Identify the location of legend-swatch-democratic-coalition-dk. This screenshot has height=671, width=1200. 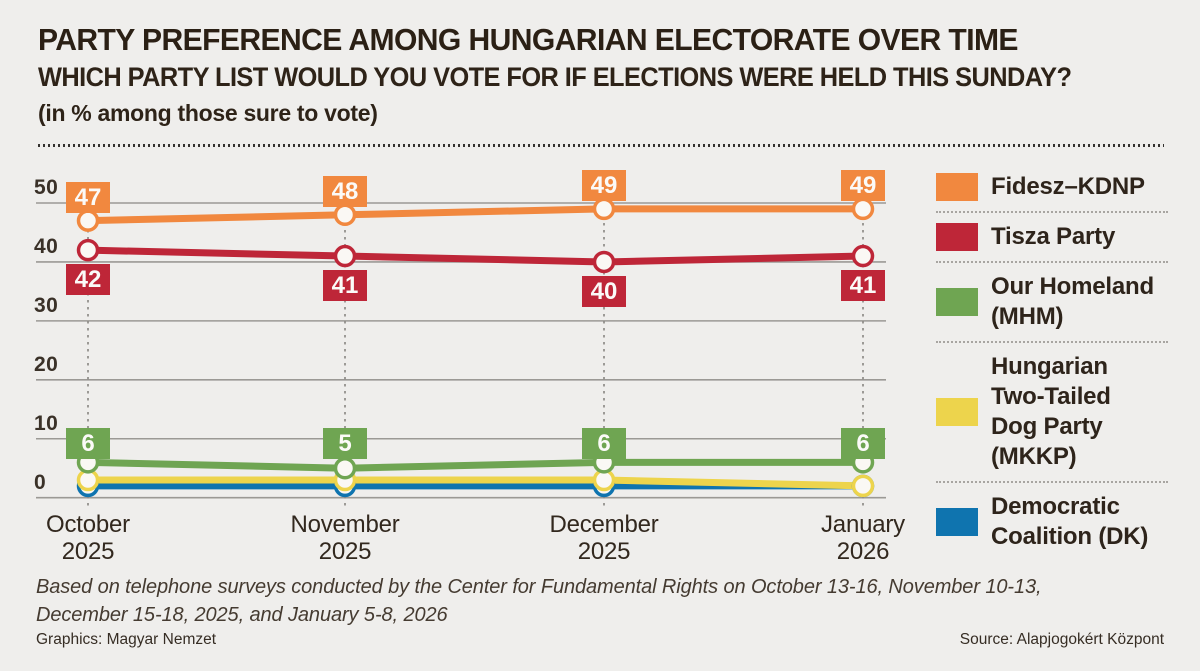
(957, 522).